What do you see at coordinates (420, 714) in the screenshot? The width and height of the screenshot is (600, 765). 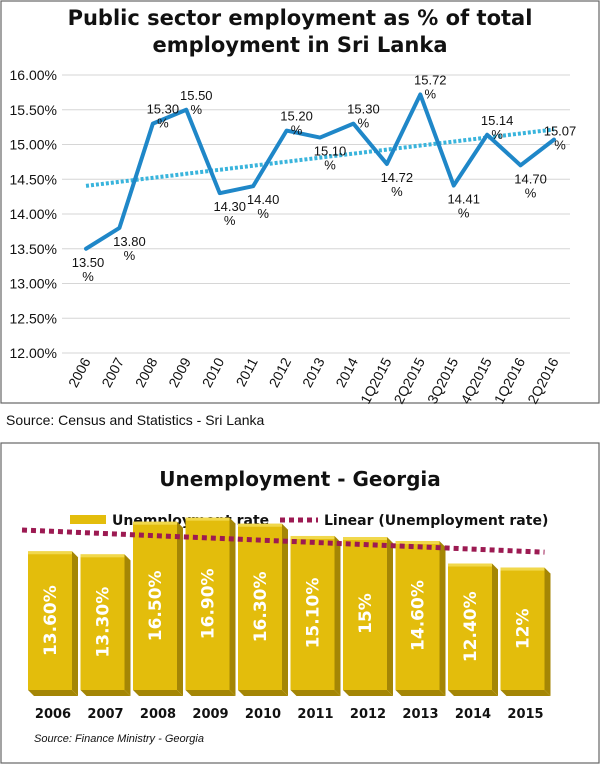 I see `x-category-label: 2013` at bounding box center [420, 714].